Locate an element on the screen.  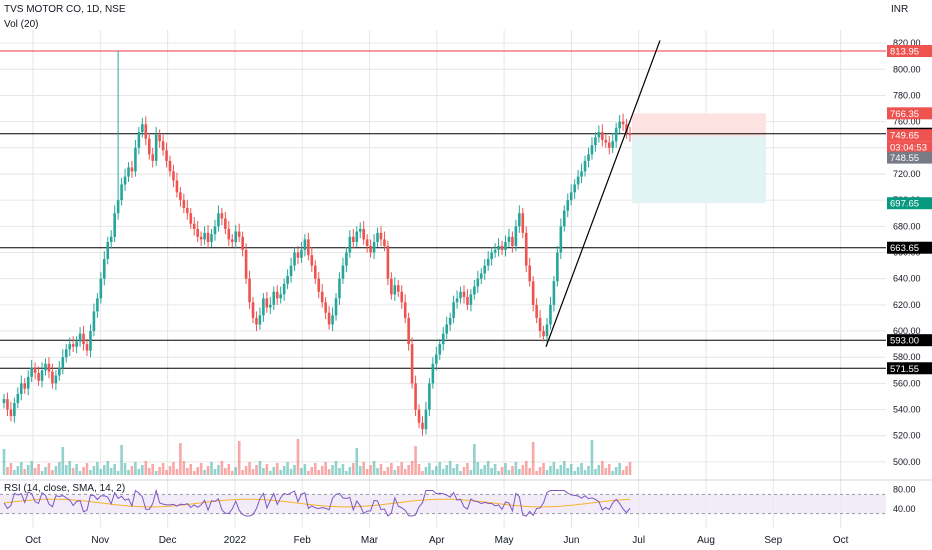
level-tag-label: 813.95 is located at coordinates (904, 52).